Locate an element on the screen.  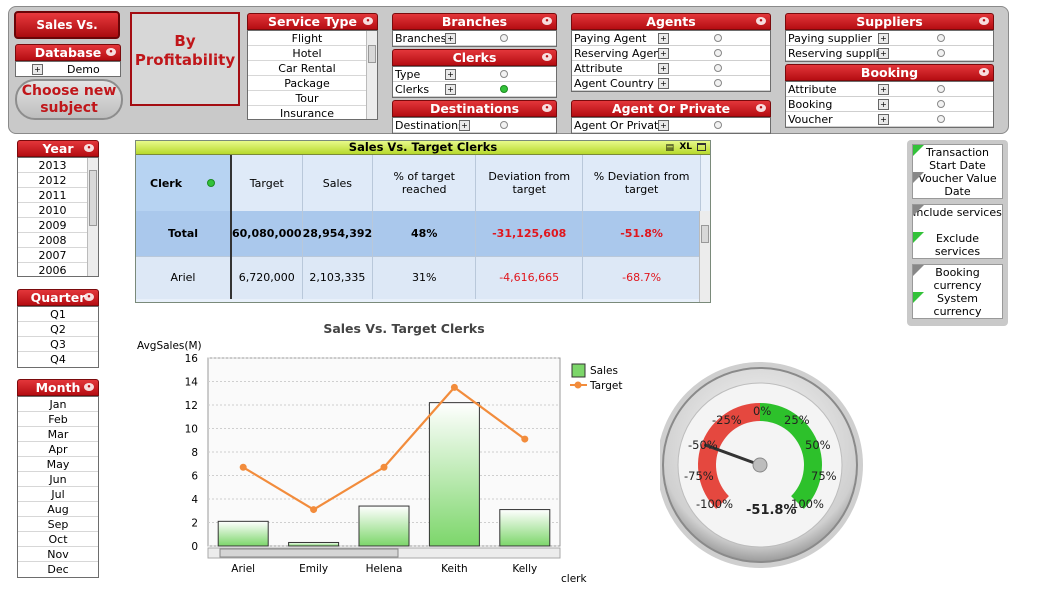
list-item: 2009 is located at coordinates (52, 225).